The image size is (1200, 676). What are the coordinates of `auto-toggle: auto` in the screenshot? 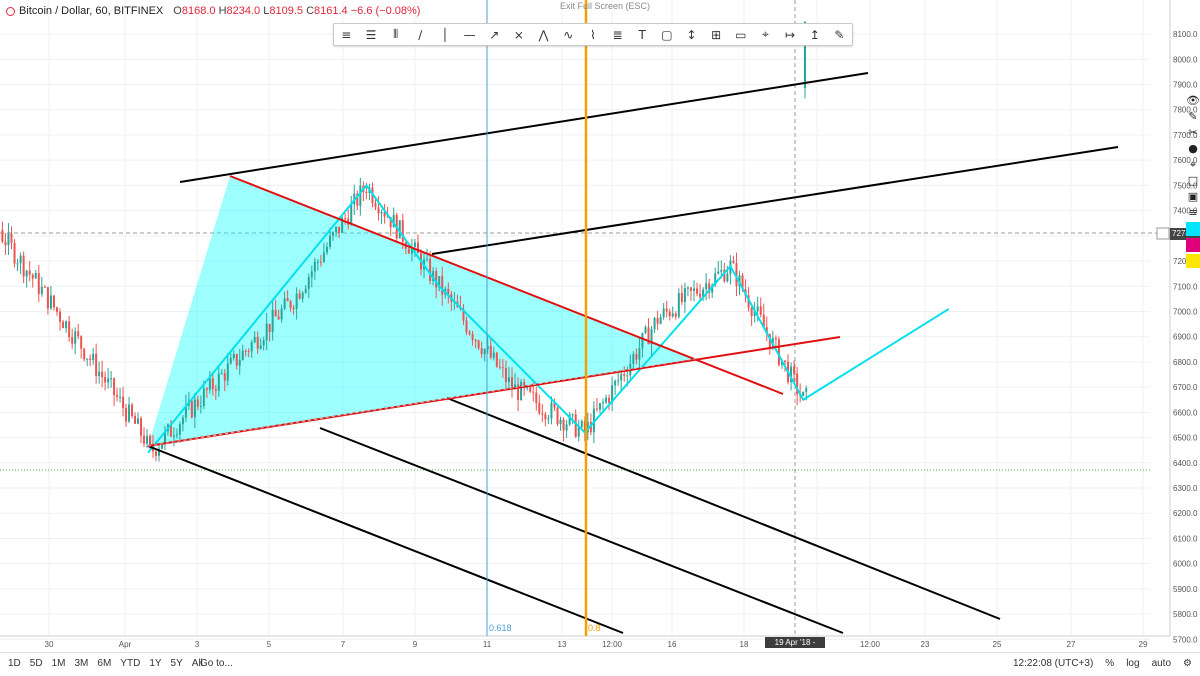 It's located at (1161, 663).